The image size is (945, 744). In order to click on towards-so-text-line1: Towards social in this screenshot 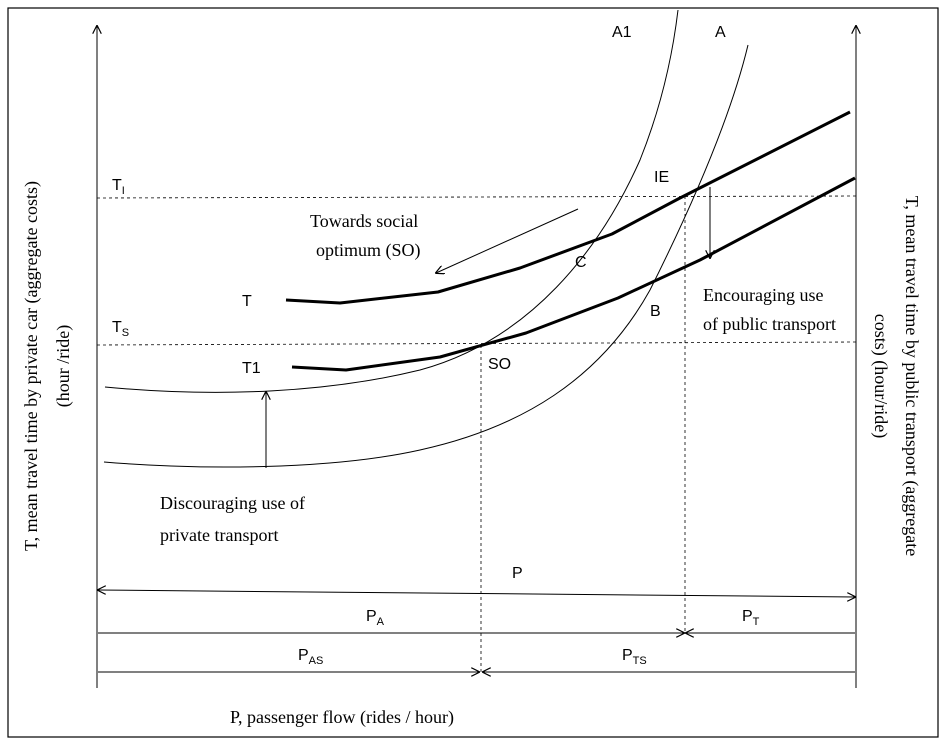, I will do `click(364, 221)`.